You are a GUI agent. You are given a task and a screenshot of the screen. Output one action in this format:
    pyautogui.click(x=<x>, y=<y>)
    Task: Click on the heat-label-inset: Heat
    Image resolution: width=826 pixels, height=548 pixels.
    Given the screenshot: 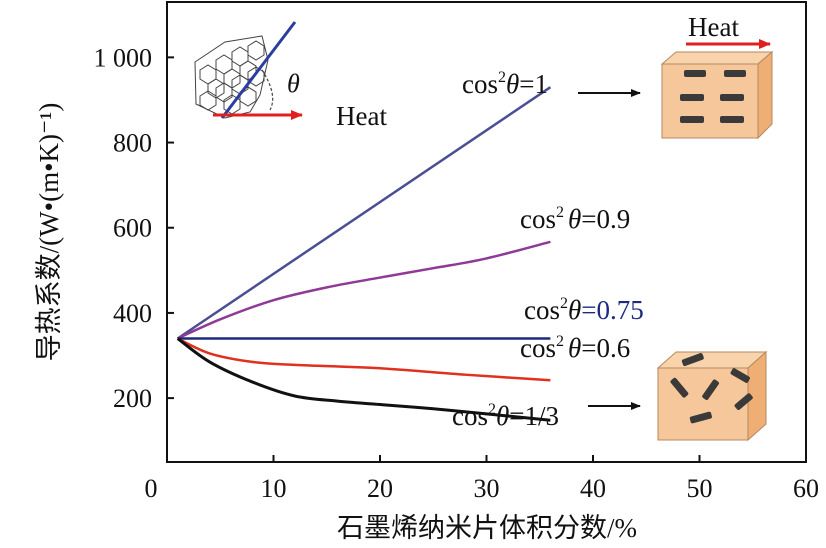 What is the action you would take?
    pyautogui.click(x=361, y=116)
    